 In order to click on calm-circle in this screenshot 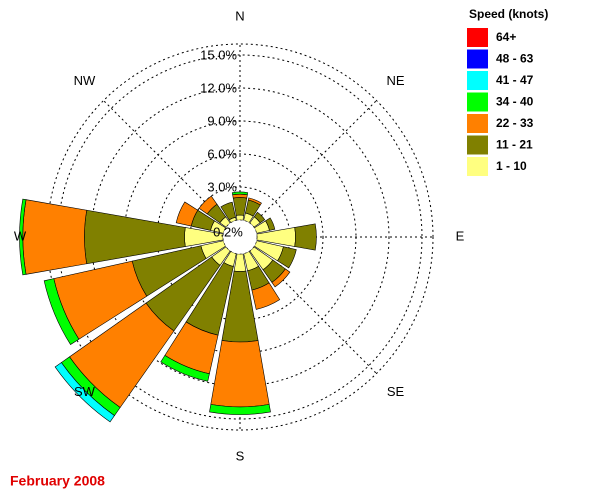, I will do `click(240, 237)`.